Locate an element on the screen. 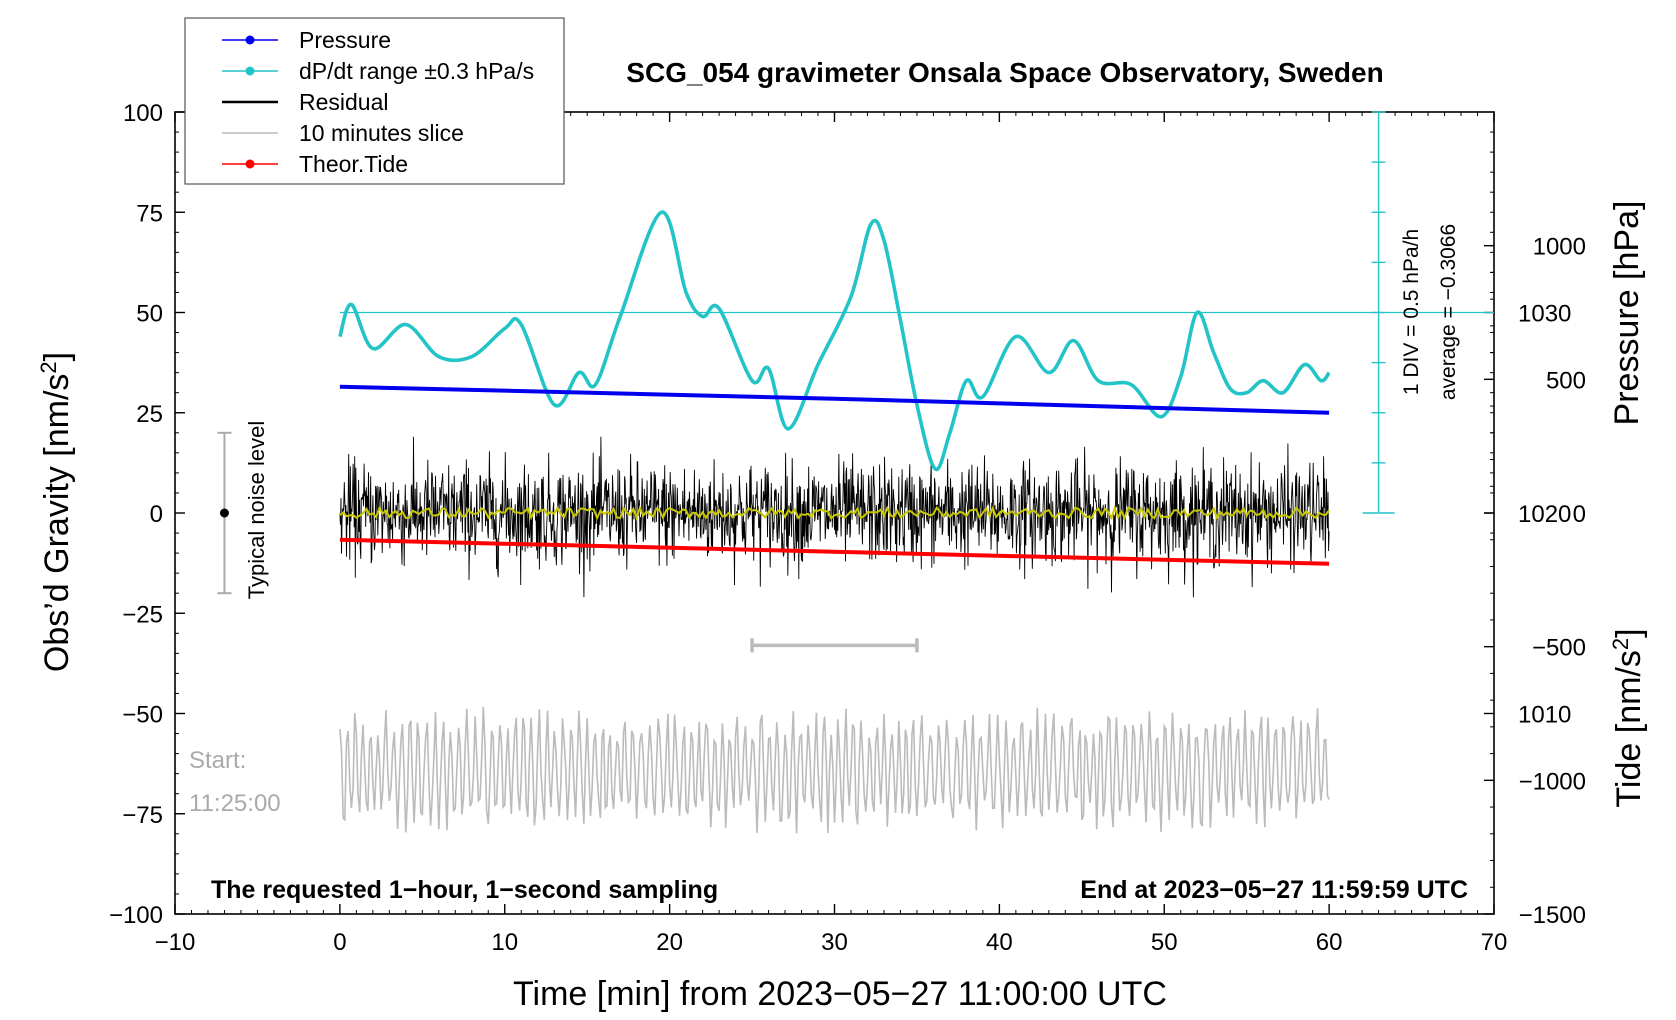 This screenshot has width=1676, height=1020. y-axis-label-gravity-sup: 2 is located at coordinates (48, 367).